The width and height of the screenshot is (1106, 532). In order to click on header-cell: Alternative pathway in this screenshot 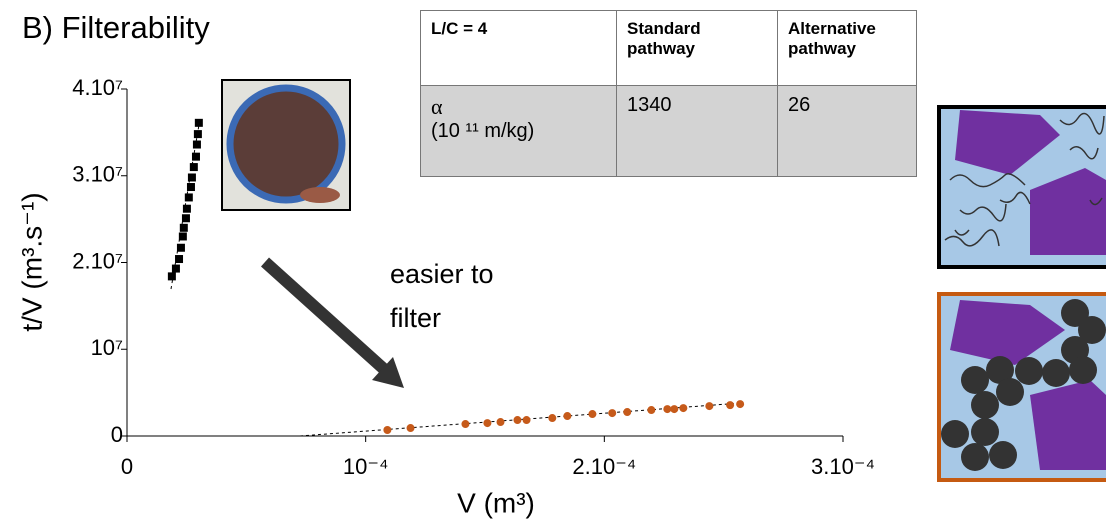, I will do `click(847, 48)`.